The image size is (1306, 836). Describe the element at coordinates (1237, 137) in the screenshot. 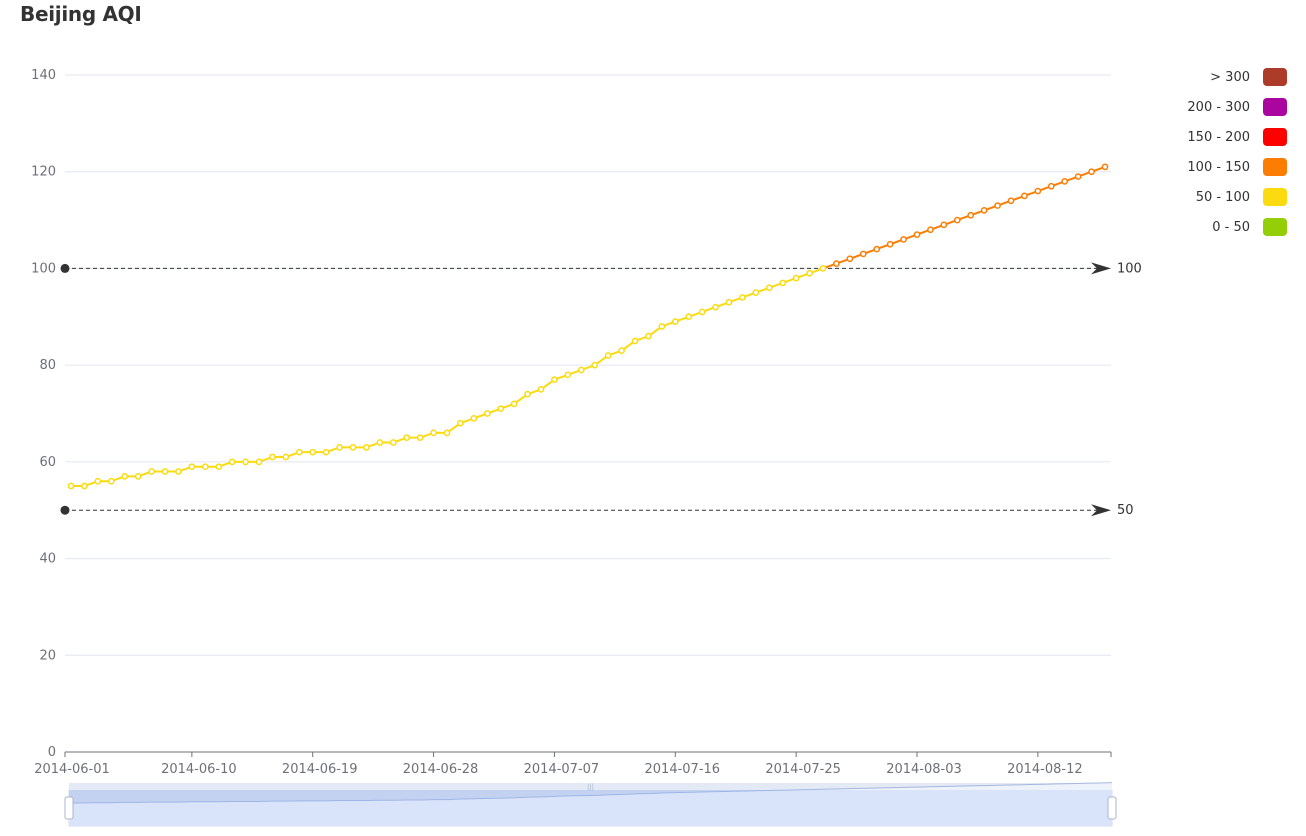

I see `legend-item: 150 - 200` at that location.